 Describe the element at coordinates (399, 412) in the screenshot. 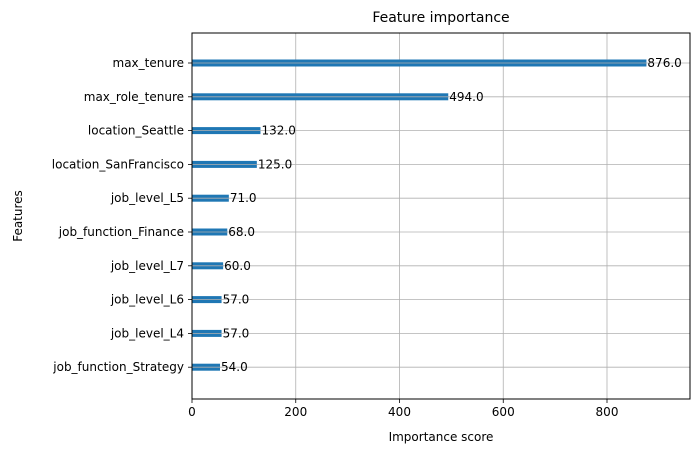

I see `x-tick-label: 400` at that location.